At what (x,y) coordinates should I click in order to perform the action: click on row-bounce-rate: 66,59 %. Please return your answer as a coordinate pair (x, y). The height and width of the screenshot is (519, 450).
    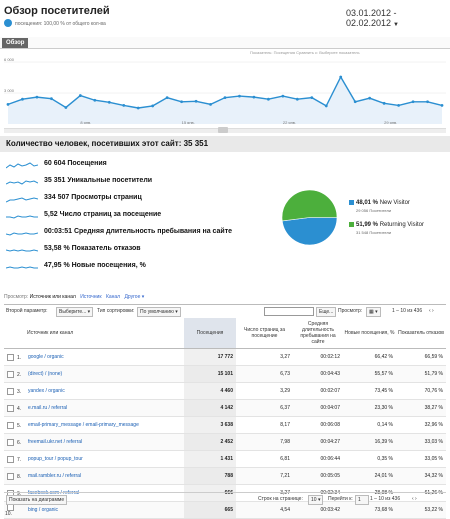
    Looking at the image, I should click on (421, 357).